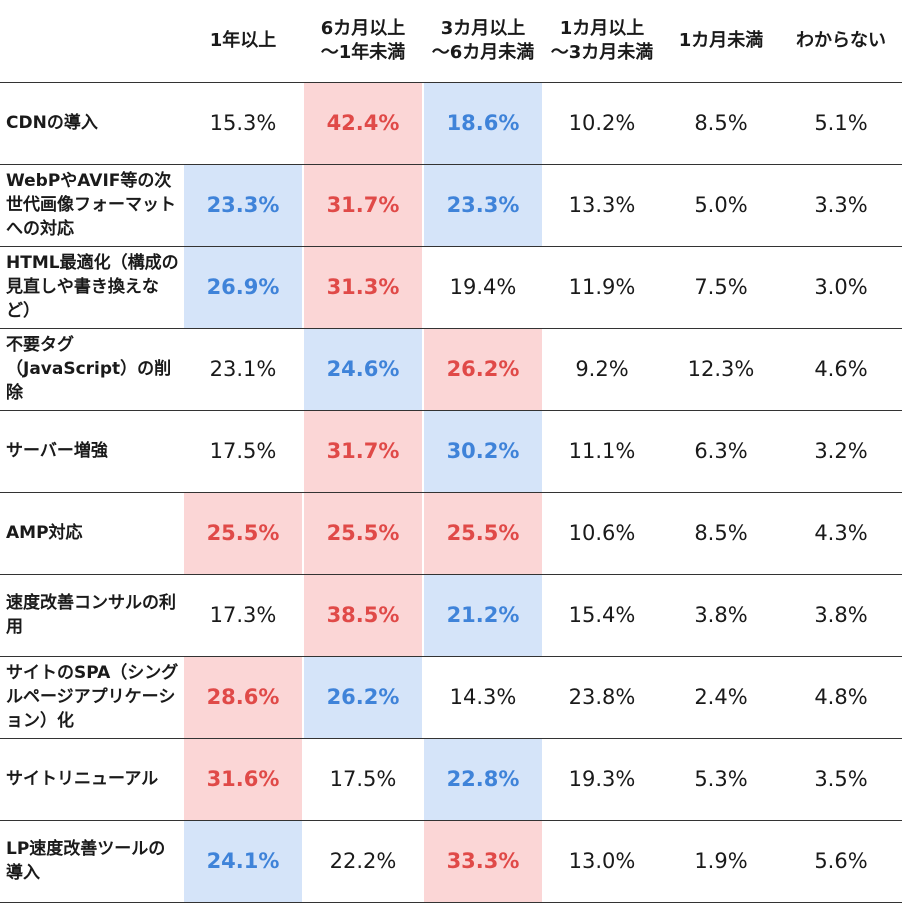 The width and height of the screenshot is (902, 904). Describe the element at coordinates (243, 123) in the screenshot. I see `value-cell: 15.3%` at that location.